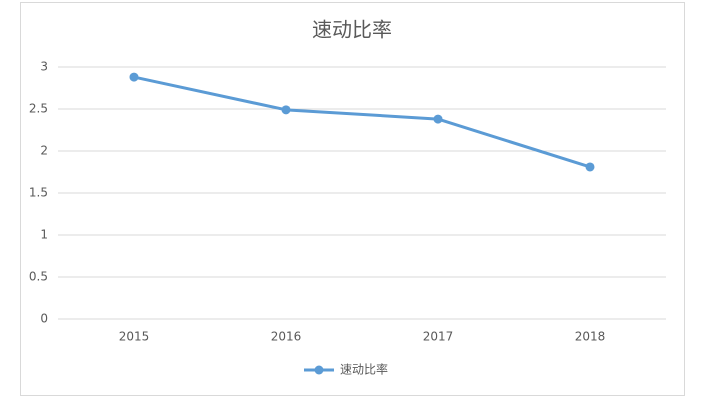 Image resolution: width=705 pixels, height=402 pixels. I want to click on y-tick-label: 2.5, so click(38, 109).